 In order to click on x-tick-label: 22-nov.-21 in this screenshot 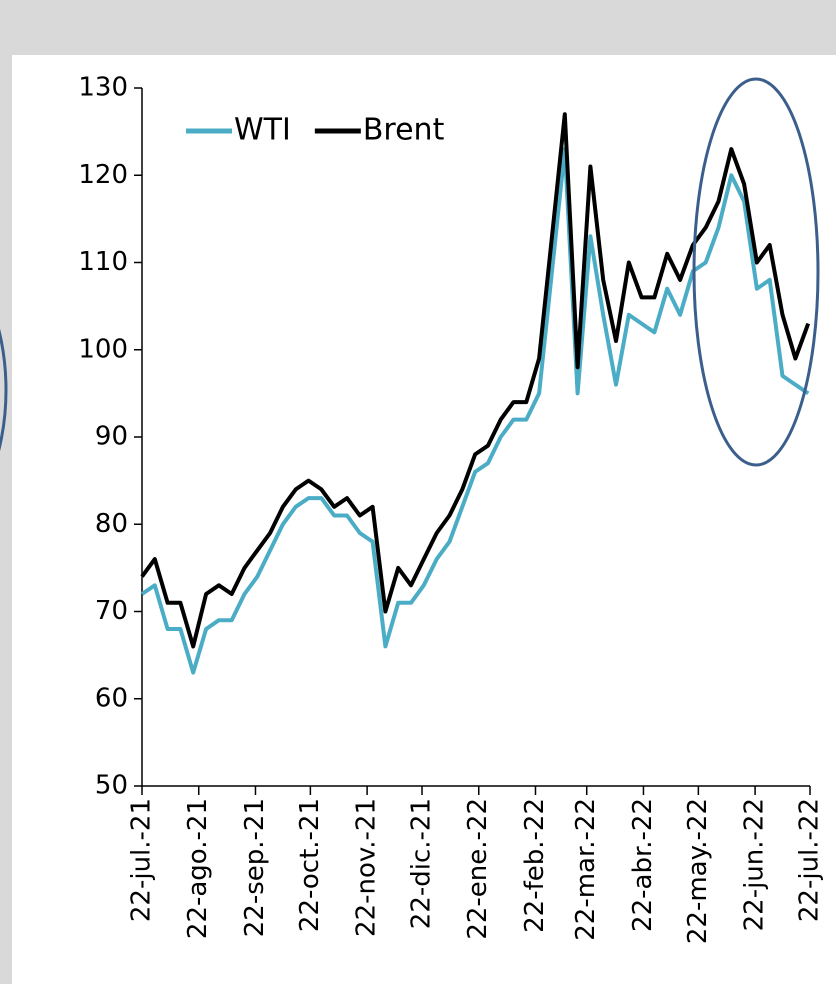, I will do `click(367, 867)`.